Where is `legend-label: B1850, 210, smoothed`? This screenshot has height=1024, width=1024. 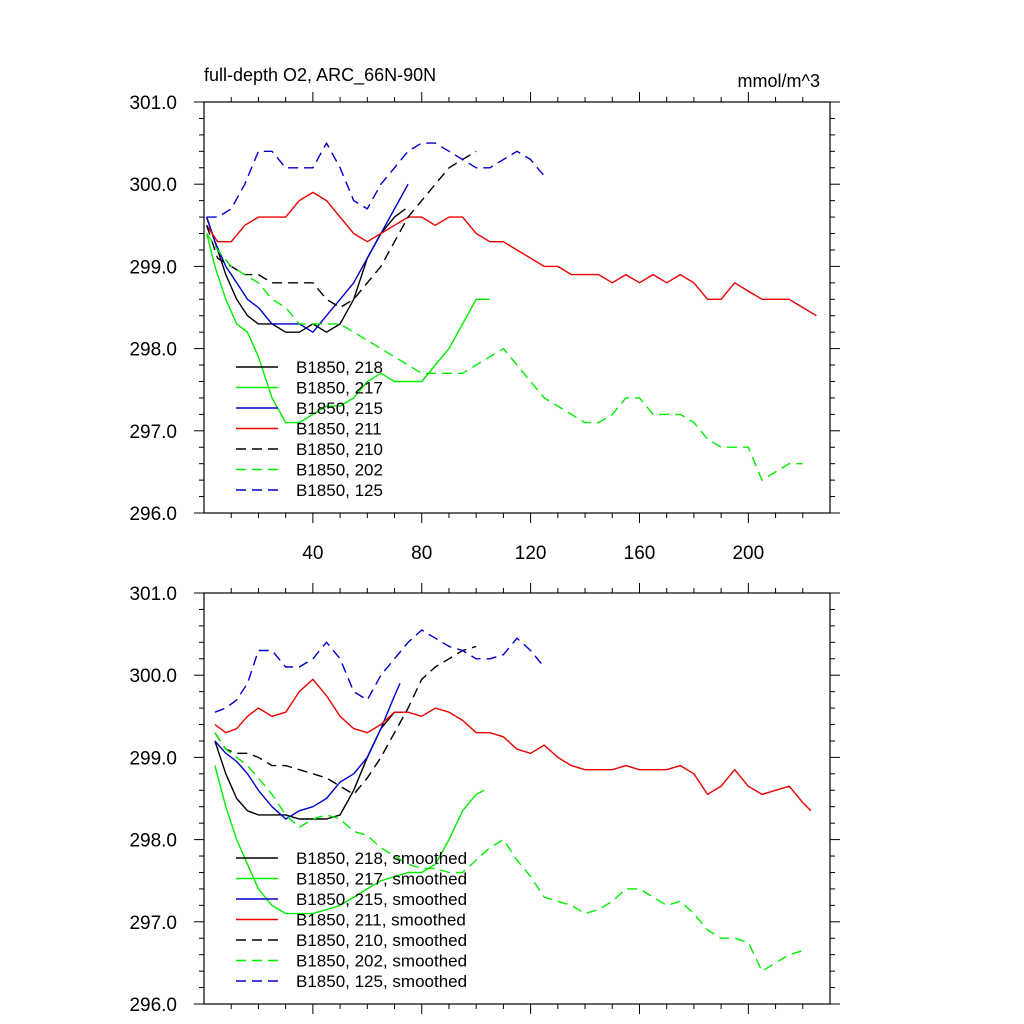 legend-label: B1850, 210, smoothed is located at coordinates (381, 940).